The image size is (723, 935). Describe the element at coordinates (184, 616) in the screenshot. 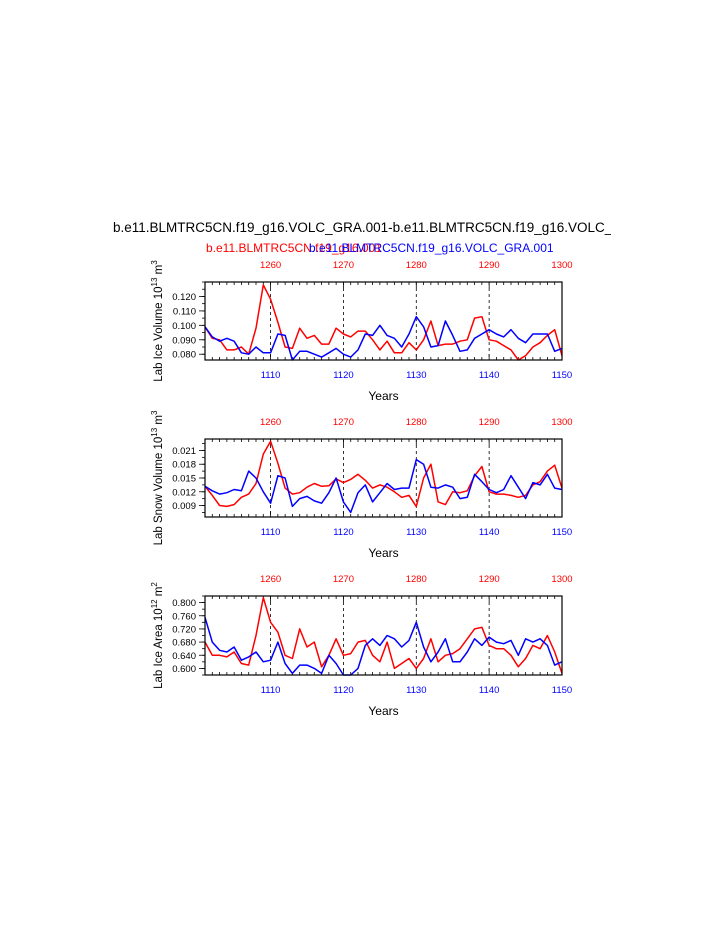

I see `y-tick-label: 0.760` at that location.